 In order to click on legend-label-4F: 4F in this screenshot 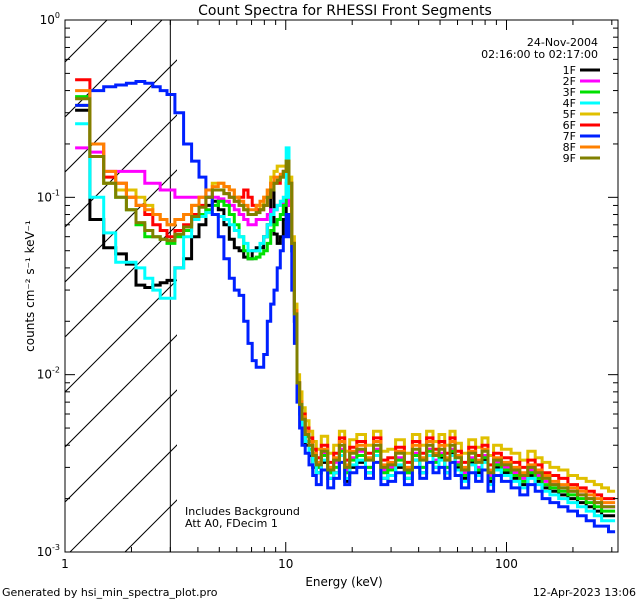, I will do `click(569, 103)`.